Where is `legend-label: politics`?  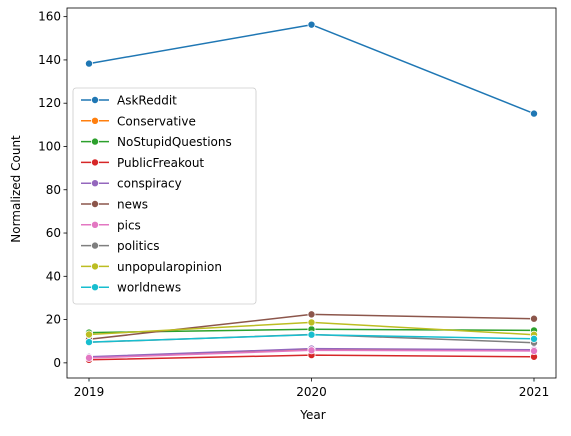 legend-label: politics is located at coordinates (138, 246).